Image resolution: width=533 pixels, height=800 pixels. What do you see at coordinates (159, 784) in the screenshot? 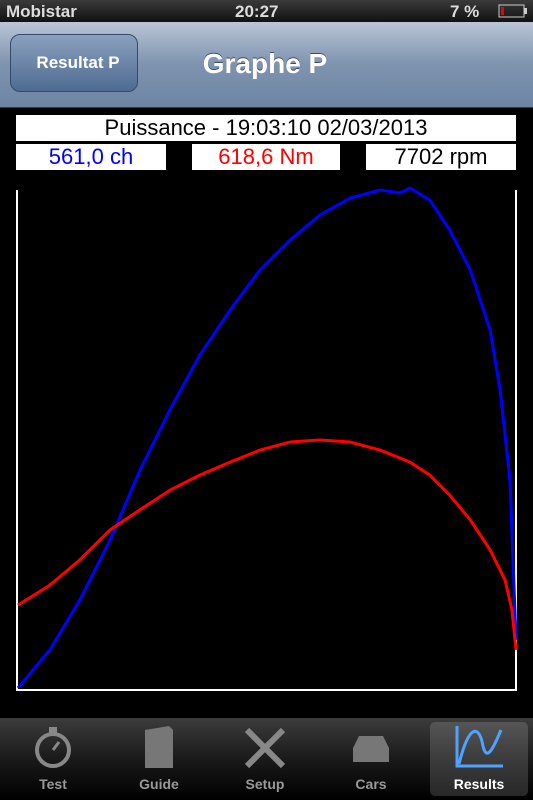
I see `tab-label: Guide` at bounding box center [159, 784].